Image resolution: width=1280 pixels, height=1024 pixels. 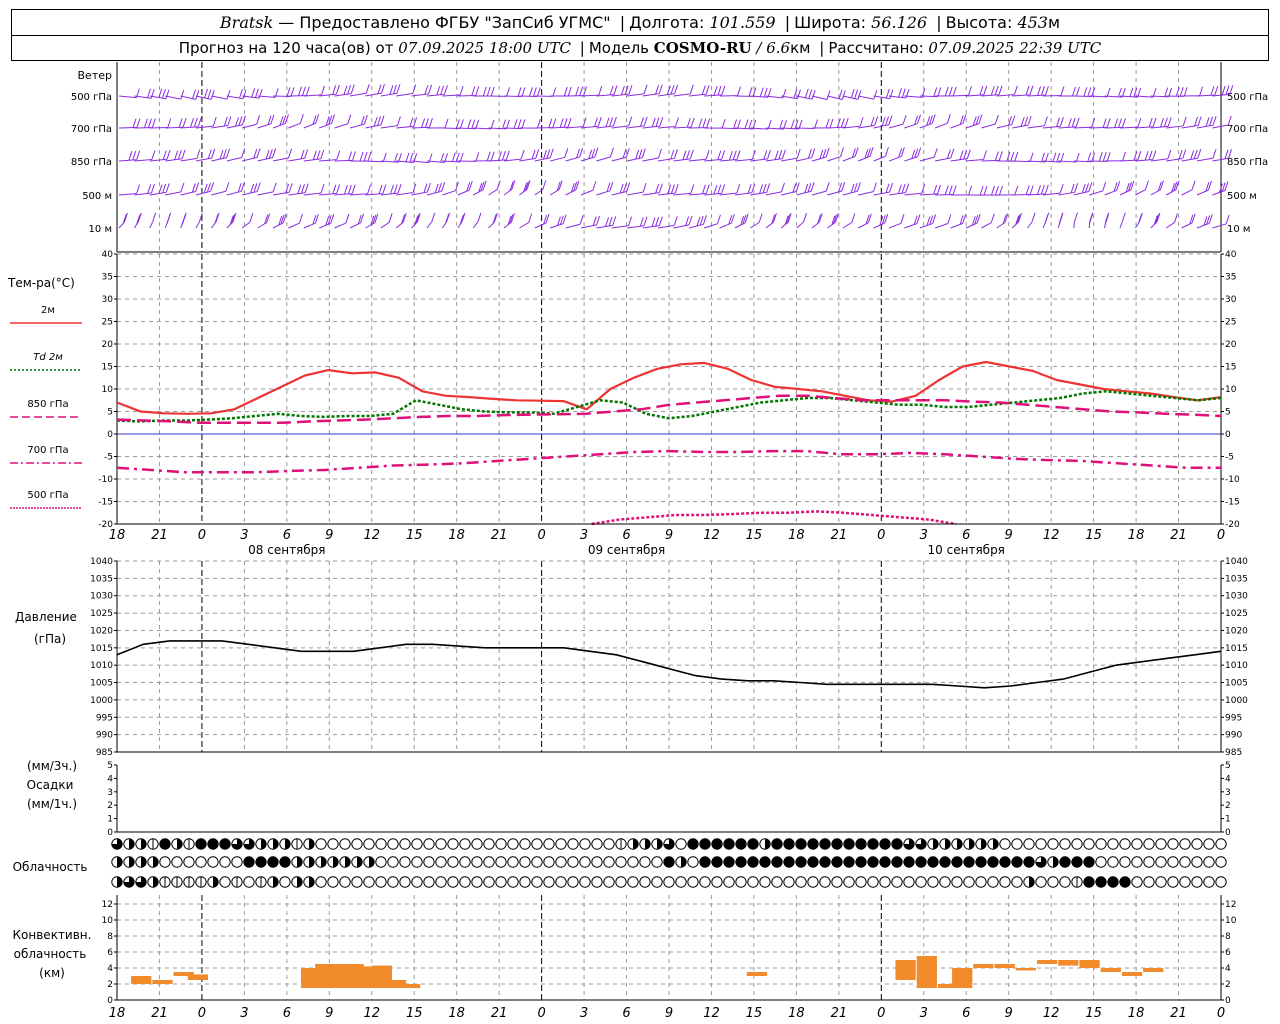 I want to click on temp-ytick-left: 25, so click(x=107, y=323).